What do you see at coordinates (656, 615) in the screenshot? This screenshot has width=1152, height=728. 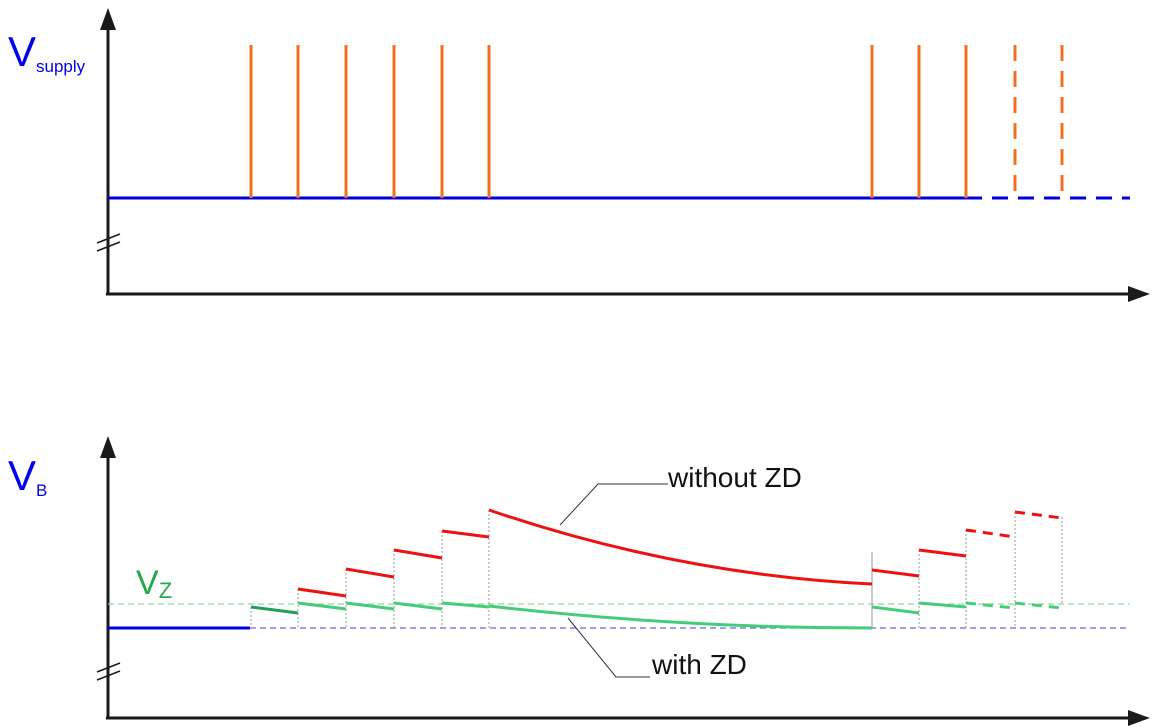 I see `with-zd-curve` at bounding box center [656, 615].